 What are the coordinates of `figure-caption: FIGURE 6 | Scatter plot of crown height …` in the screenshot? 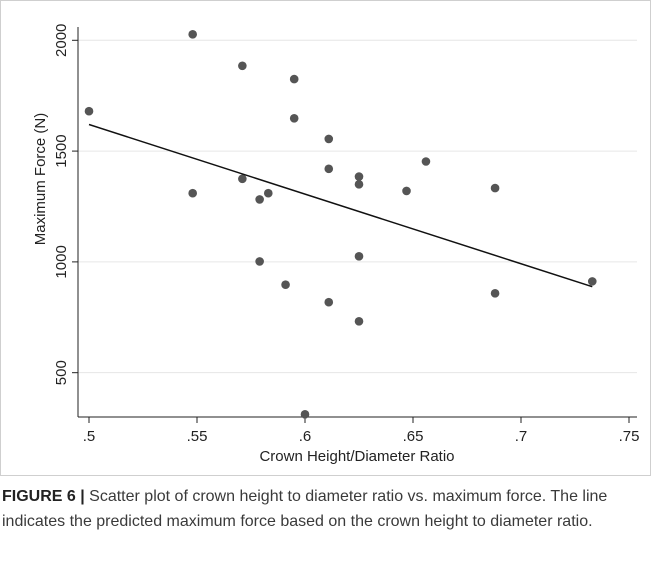 It's located at (325, 509).